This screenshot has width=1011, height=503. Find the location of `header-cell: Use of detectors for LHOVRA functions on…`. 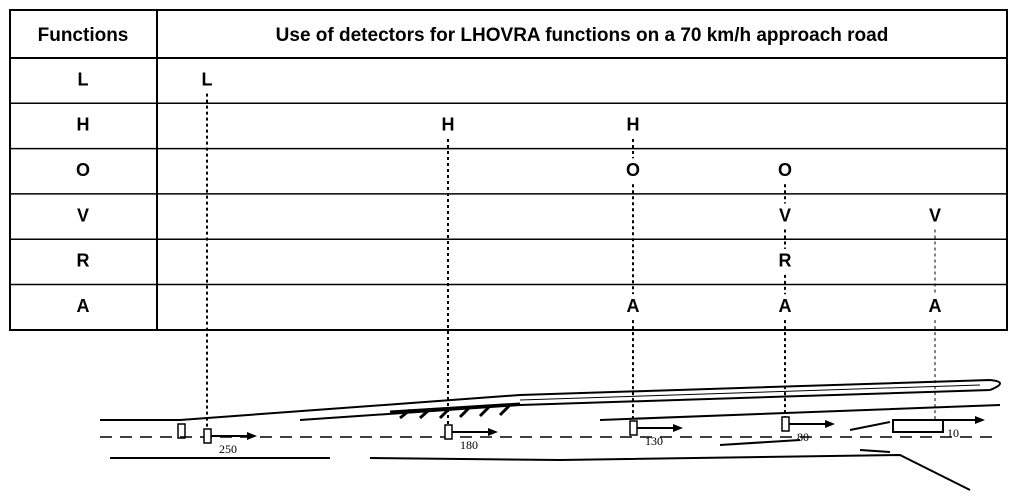

header-cell: Use of detectors for LHOVRA functions on… is located at coordinates (582, 35).